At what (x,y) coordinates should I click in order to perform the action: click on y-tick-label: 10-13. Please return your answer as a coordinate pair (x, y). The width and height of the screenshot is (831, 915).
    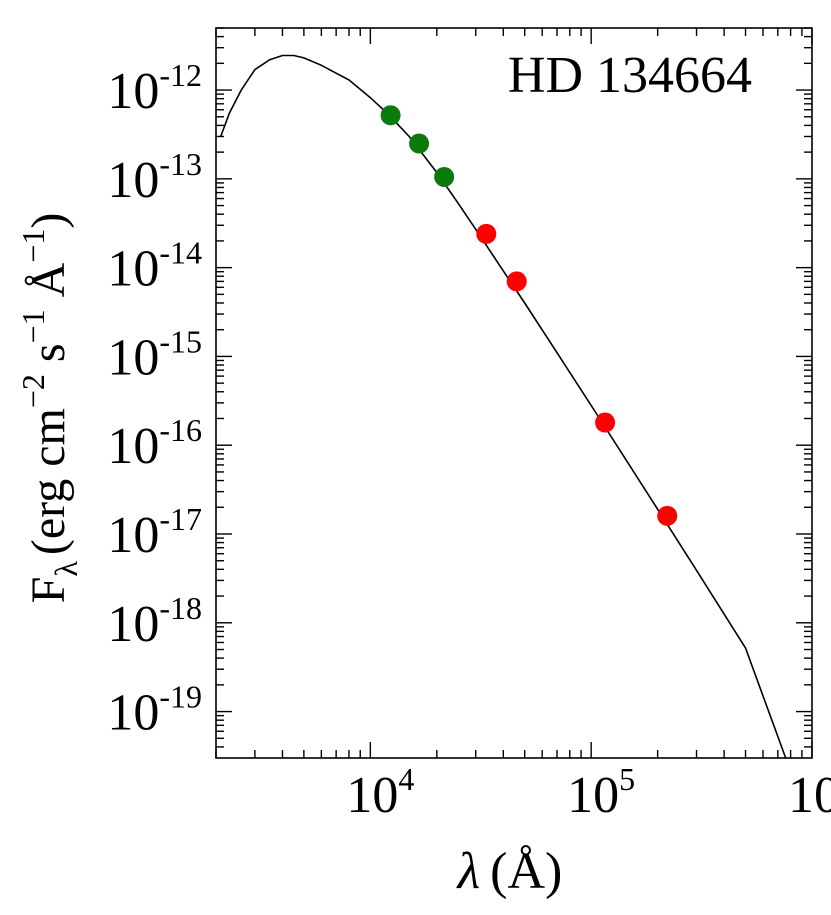
    Looking at the image, I should click on (154, 177).